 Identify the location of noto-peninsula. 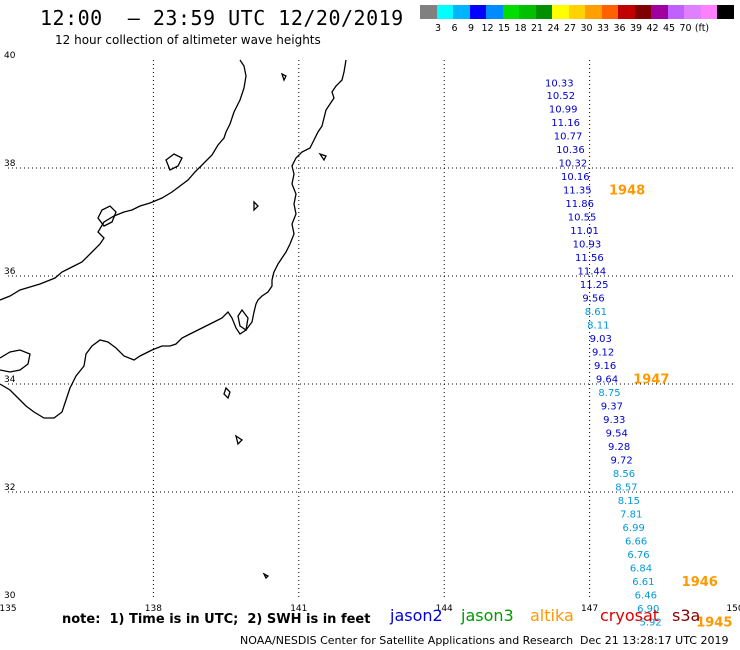
(107, 216).